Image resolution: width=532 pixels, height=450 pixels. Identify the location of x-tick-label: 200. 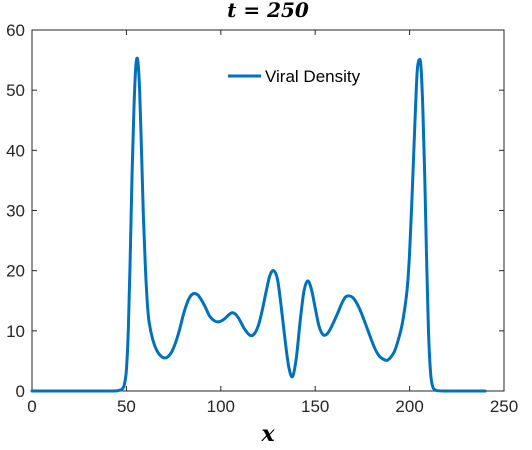
(409, 406).